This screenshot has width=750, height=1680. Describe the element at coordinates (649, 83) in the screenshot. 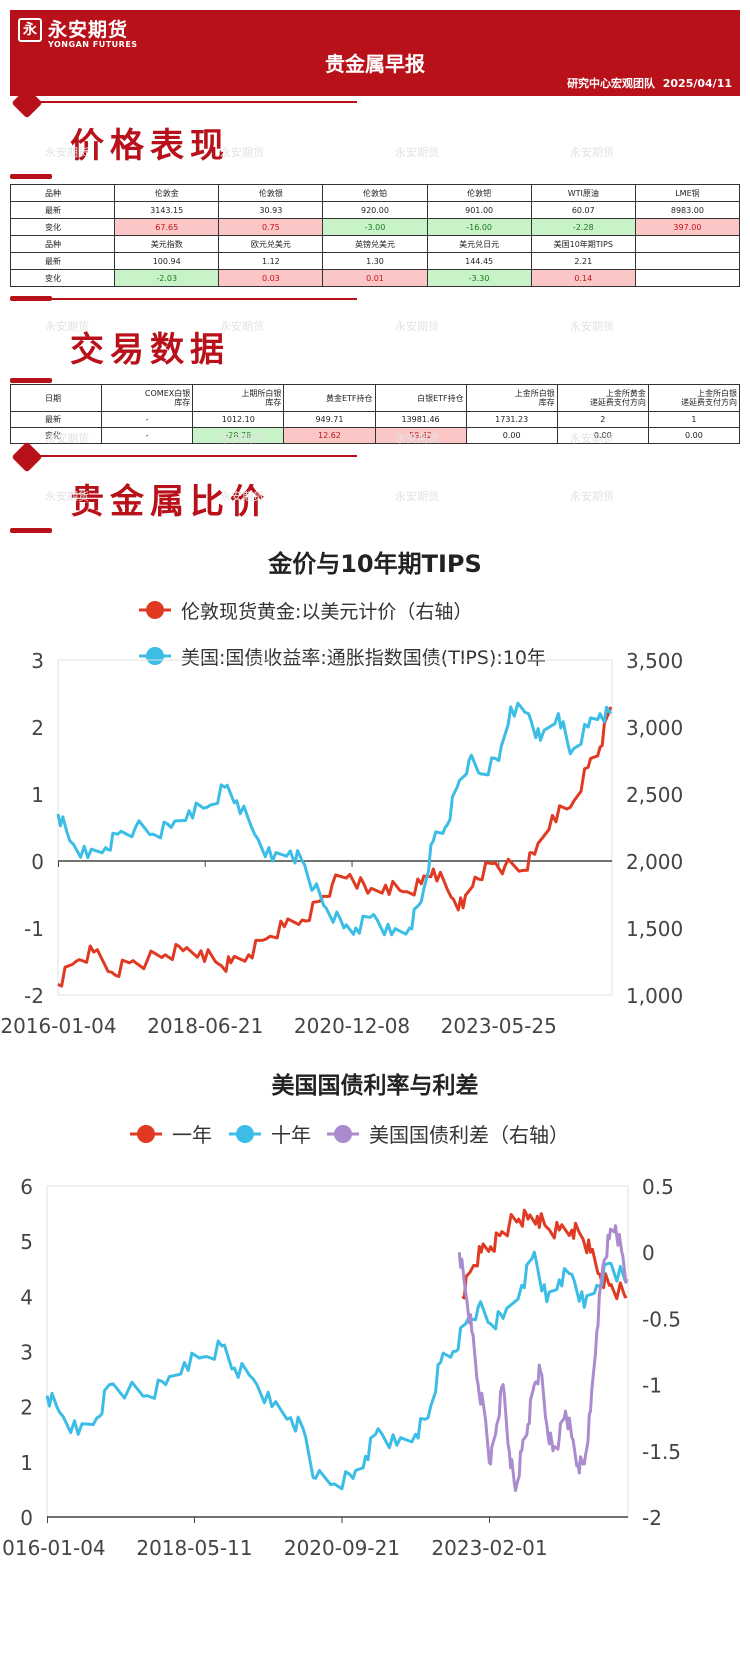

I see `report-byline: 研究中心宏观团队 2025/04/11` at that location.